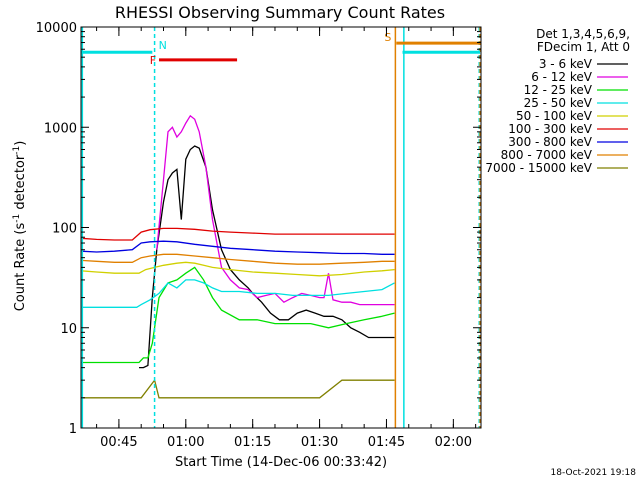  What do you see at coordinates (20, 184) in the screenshot?
I see `y-axis-label-mid: detector` at bounding box center [20, 184].